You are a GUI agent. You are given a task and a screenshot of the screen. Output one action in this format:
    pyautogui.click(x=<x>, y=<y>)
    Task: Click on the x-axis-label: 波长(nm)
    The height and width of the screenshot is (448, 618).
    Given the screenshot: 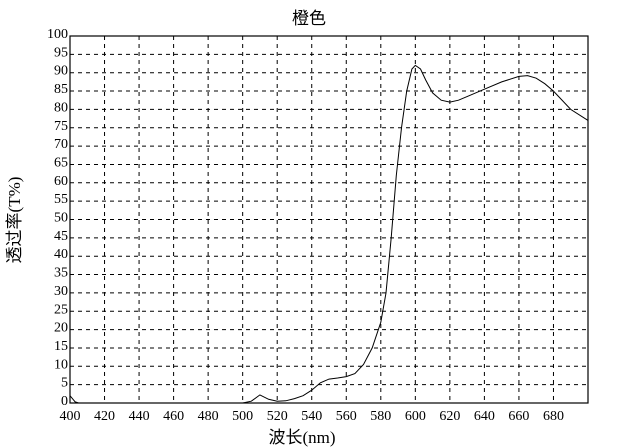 What is the action you would take?
    pyautogui.click(x=301, y=437)
    